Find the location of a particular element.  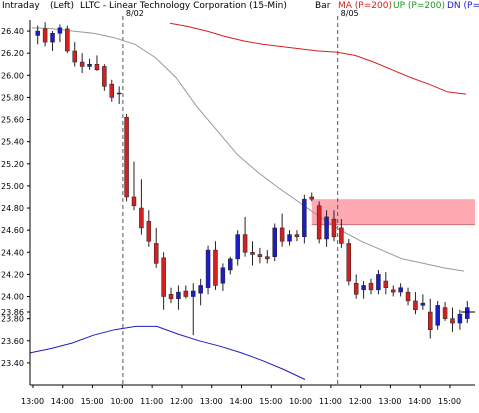

legend-ma: MA (P=200) is located at coordinates (365, 6).